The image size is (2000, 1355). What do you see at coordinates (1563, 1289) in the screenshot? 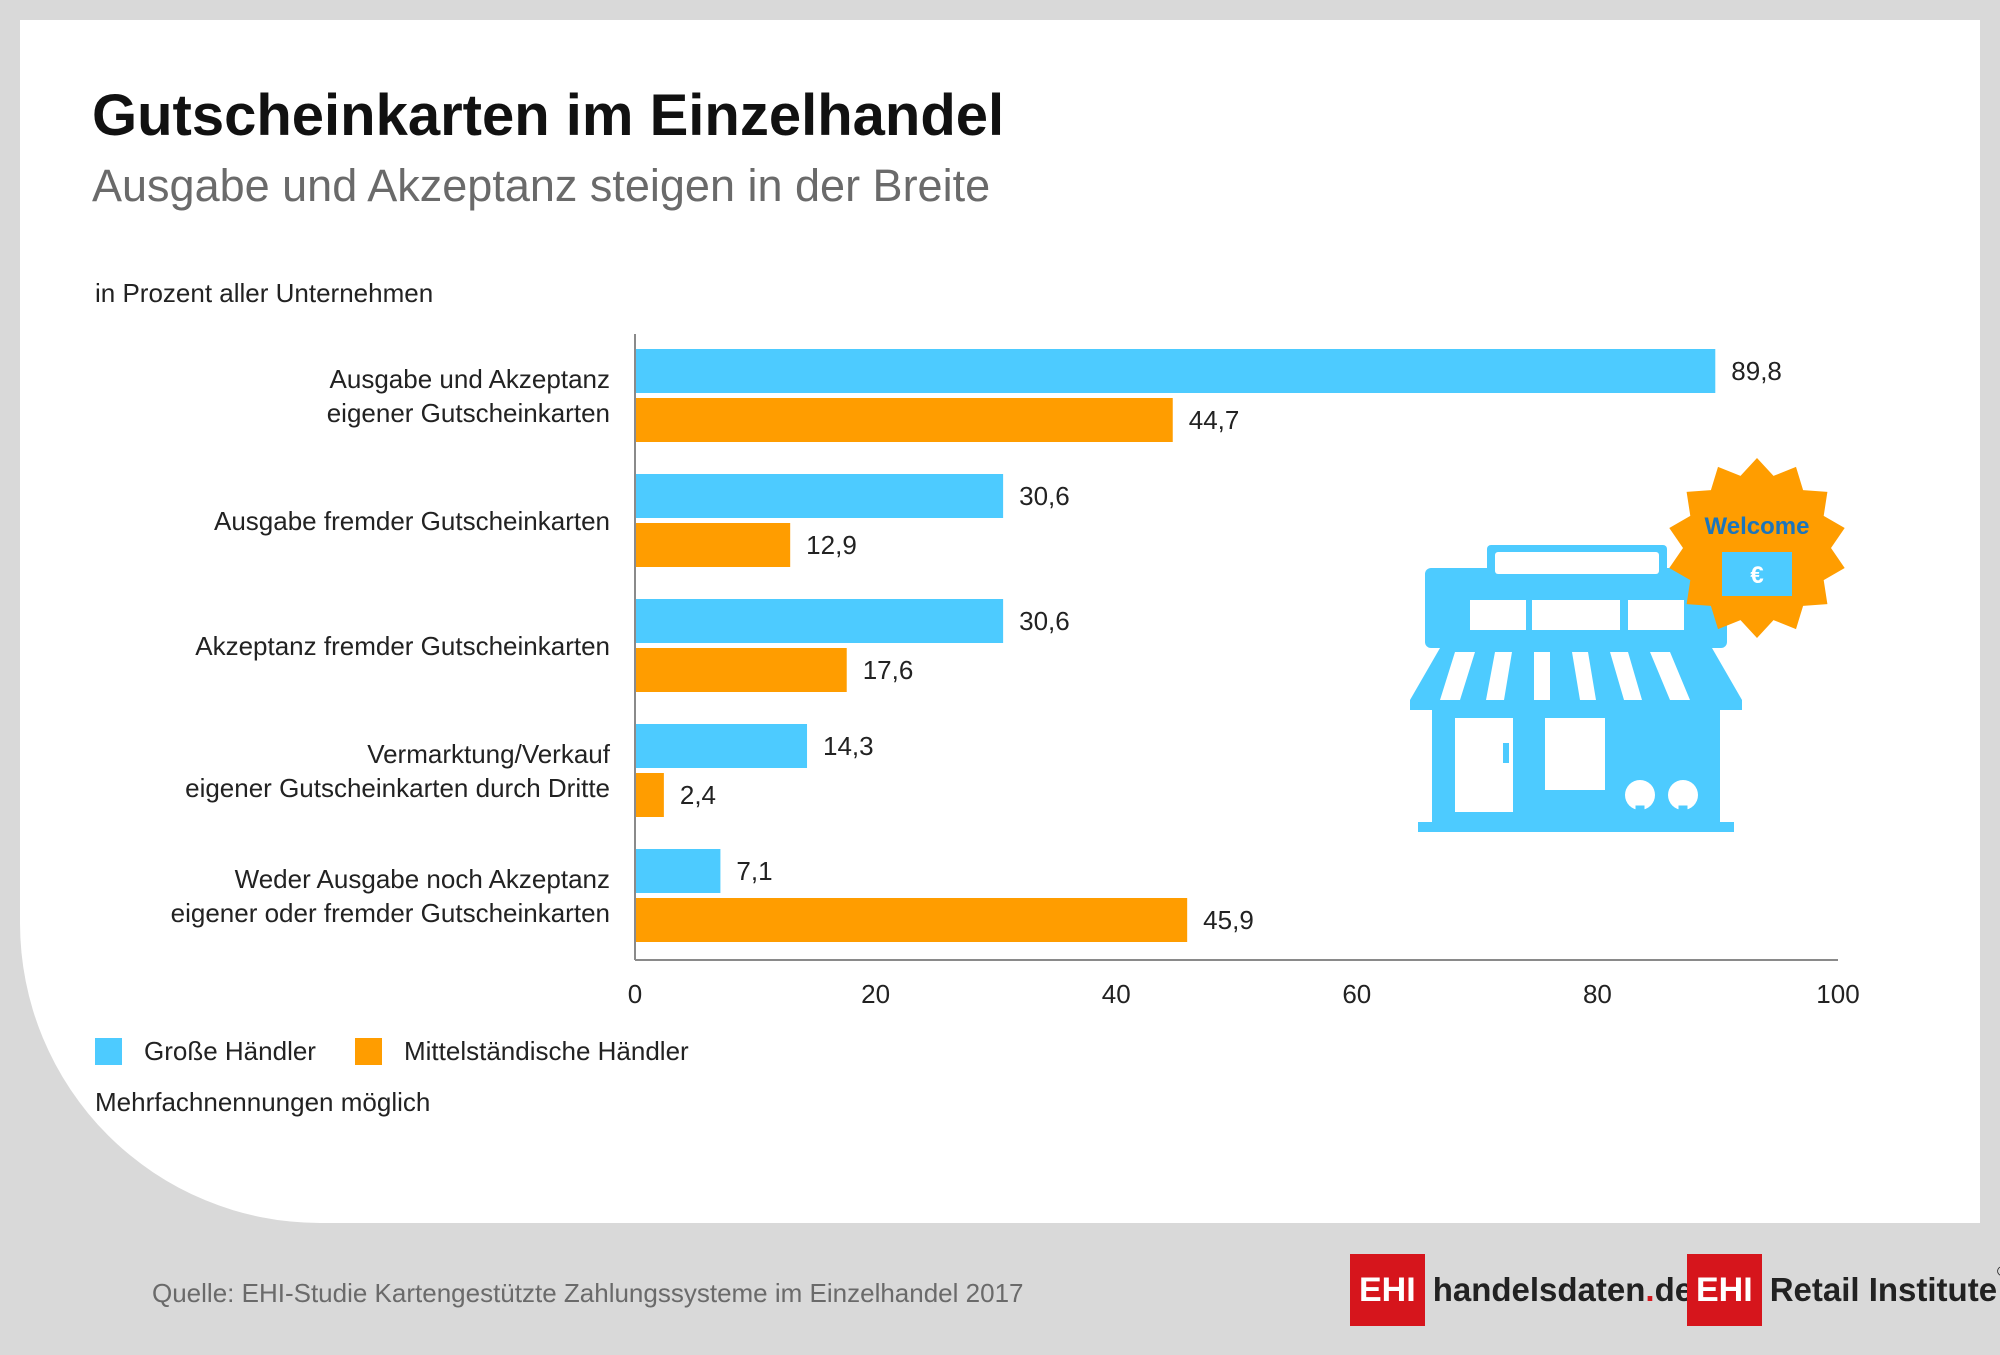
I see `logo-handelsdaten-text: handelsdaten.de` at bounding box center [1563, 1289].